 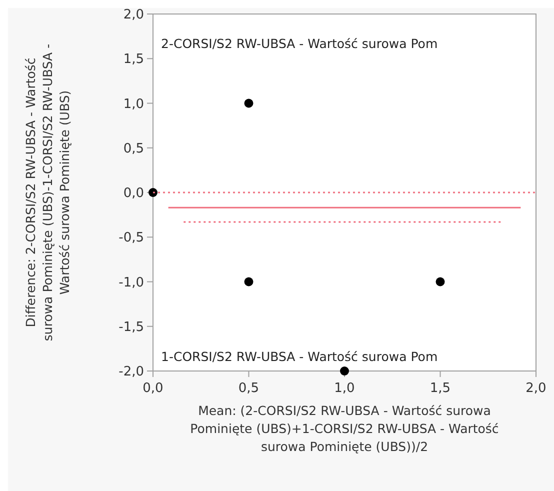 I want to click on x-axis-title: Mean: (2-CORSI/S2 RW-UBSA - Wartość surowa Pominięte (UBS)+1-CORSI/S2 RW-UBSA - Wartość surowa Pominięte (UBS))/2, so click(x=344, y=428).